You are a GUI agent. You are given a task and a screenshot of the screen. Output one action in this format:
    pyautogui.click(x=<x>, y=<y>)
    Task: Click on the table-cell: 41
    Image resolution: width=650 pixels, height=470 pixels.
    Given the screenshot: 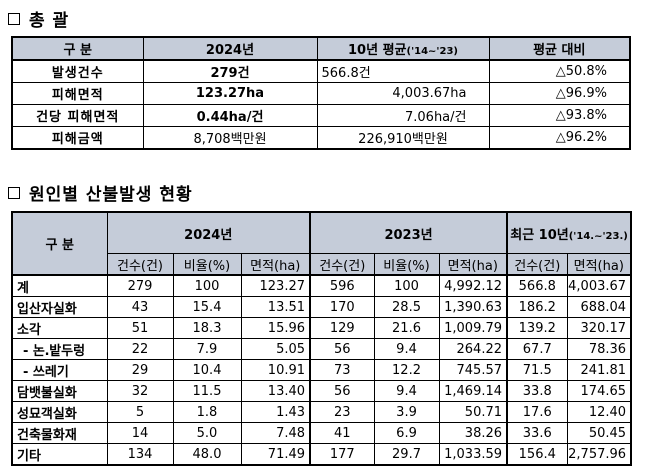 What is the action you would take?
    pyautogui.click(x=342, y=433)
    